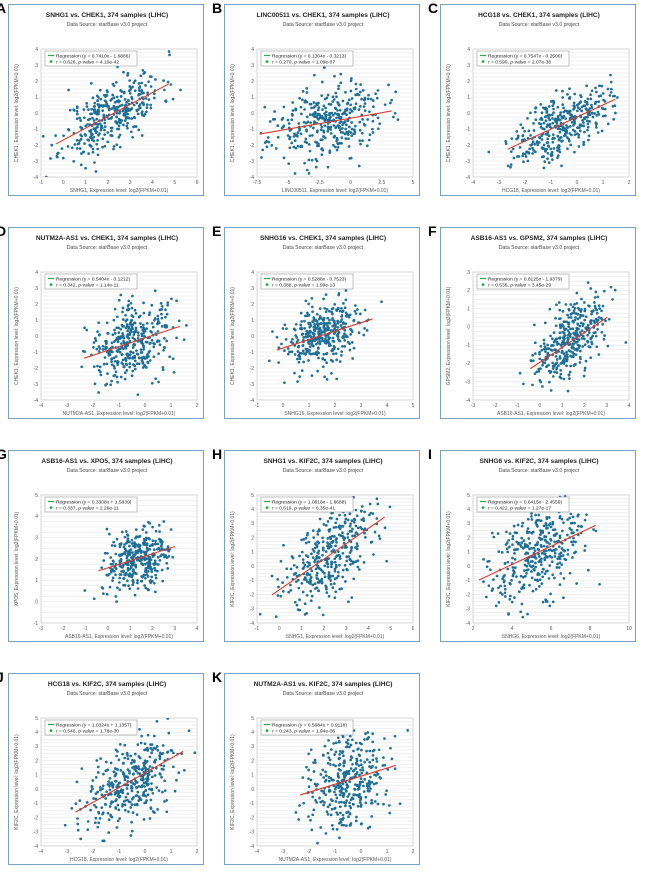  Describe the element at coordinates (495, 406) in the screenshot. I see `x-tick-label: -2` at that location.